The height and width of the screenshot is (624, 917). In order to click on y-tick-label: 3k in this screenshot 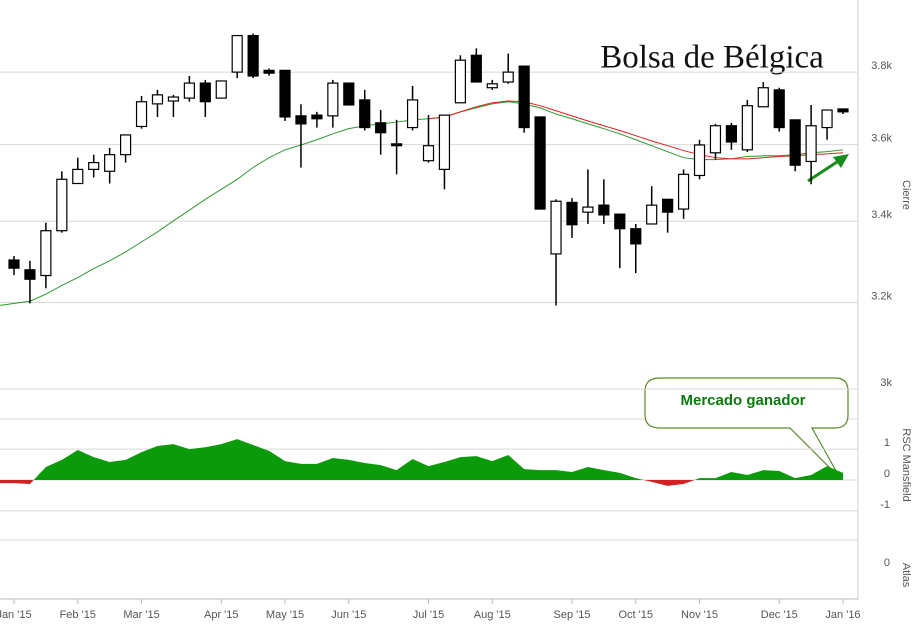, I will do `click(886, 383)`.